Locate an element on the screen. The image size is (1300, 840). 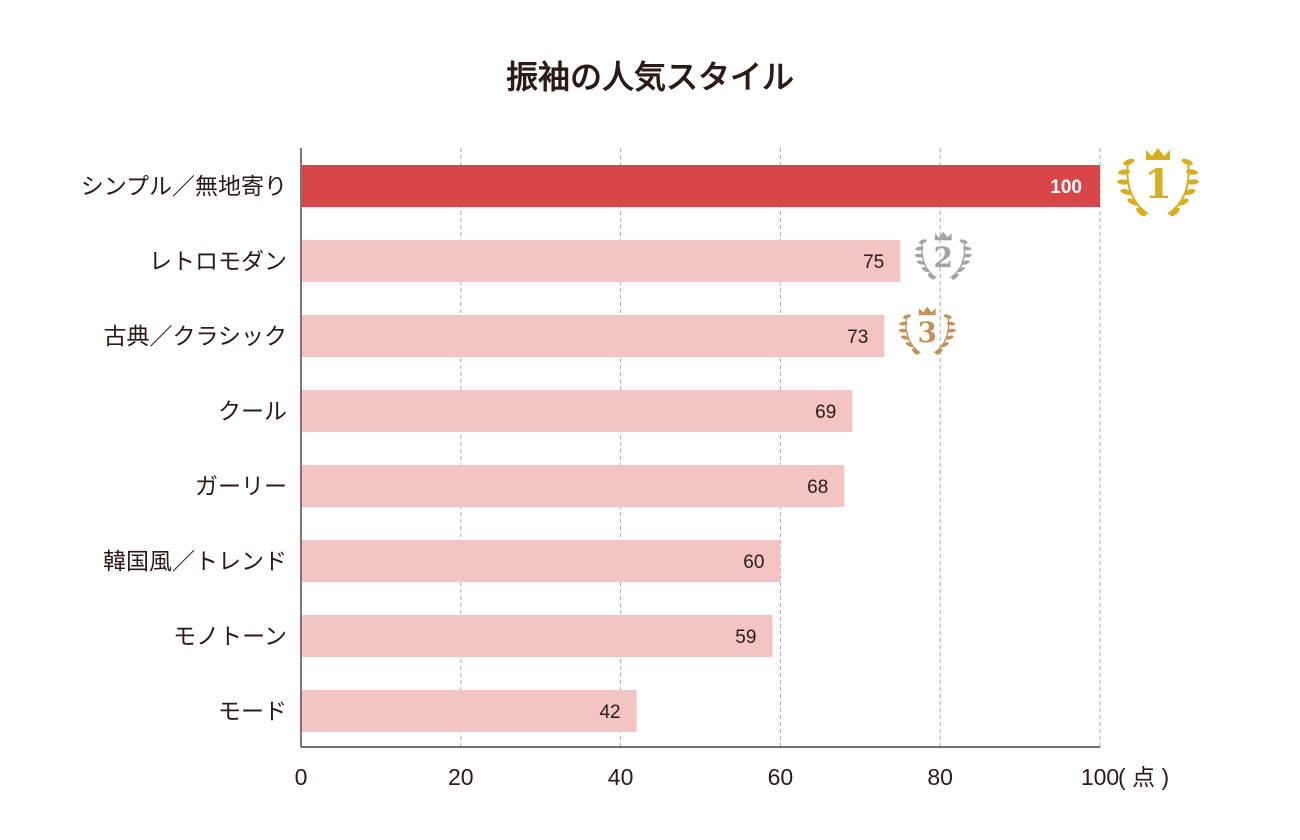
rank-number: 2 is located at coordinates (943, 257).